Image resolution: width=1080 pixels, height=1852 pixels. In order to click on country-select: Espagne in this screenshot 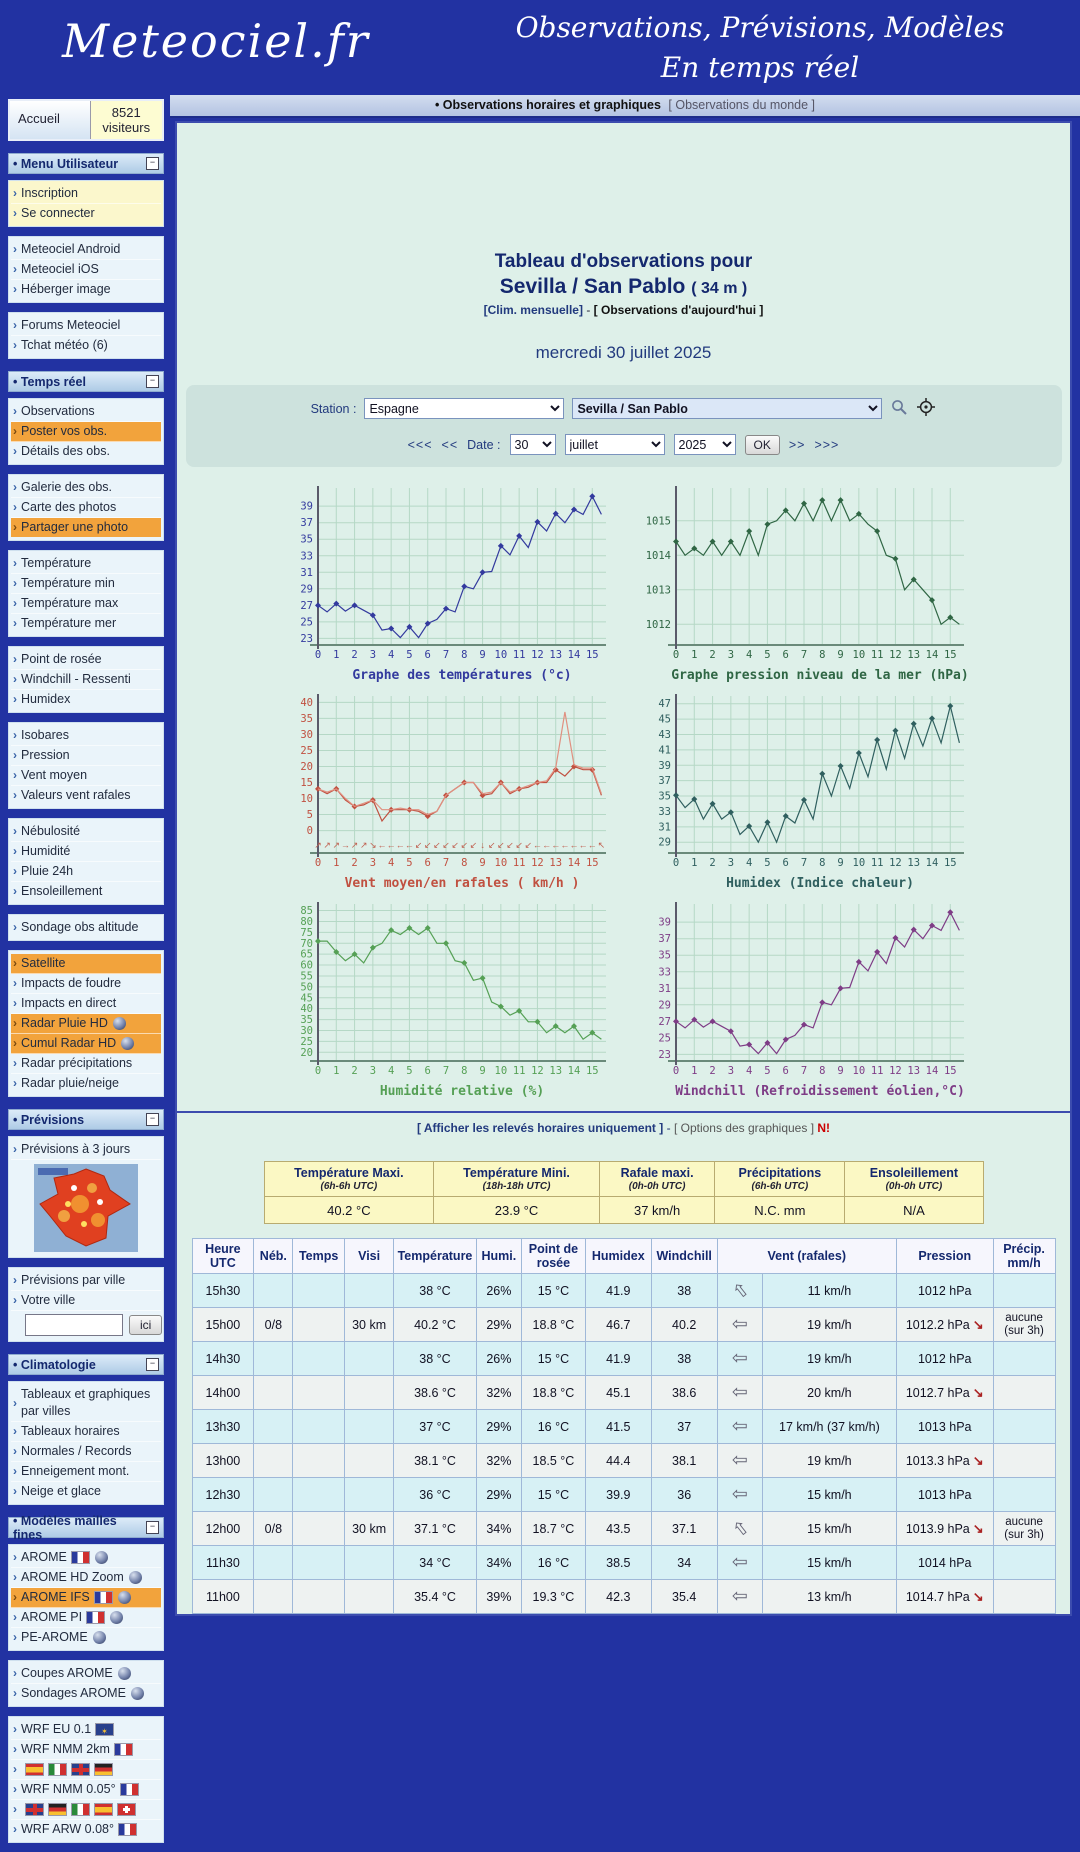, I will do `click(464, 408)`.